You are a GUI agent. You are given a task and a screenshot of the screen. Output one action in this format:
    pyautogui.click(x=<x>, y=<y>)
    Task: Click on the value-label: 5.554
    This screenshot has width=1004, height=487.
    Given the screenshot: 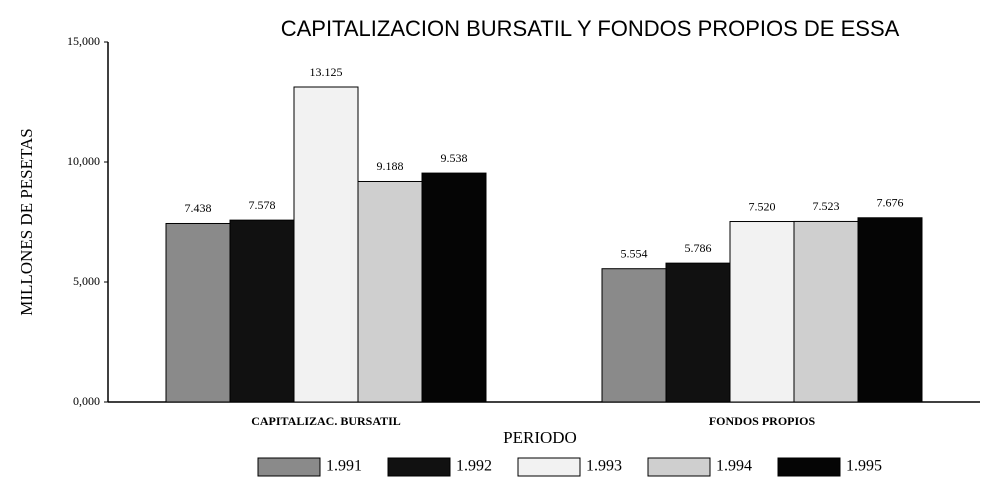 What is the action you would take?
    pyautogui.click(x=634, y=253)
    